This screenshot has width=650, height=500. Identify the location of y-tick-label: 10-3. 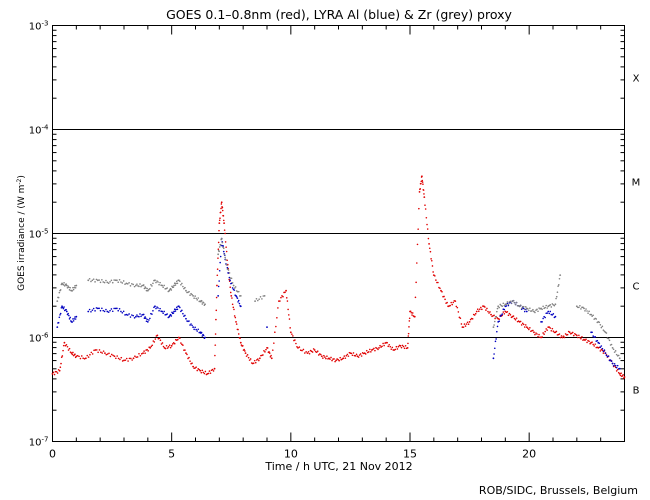
(39, 26).